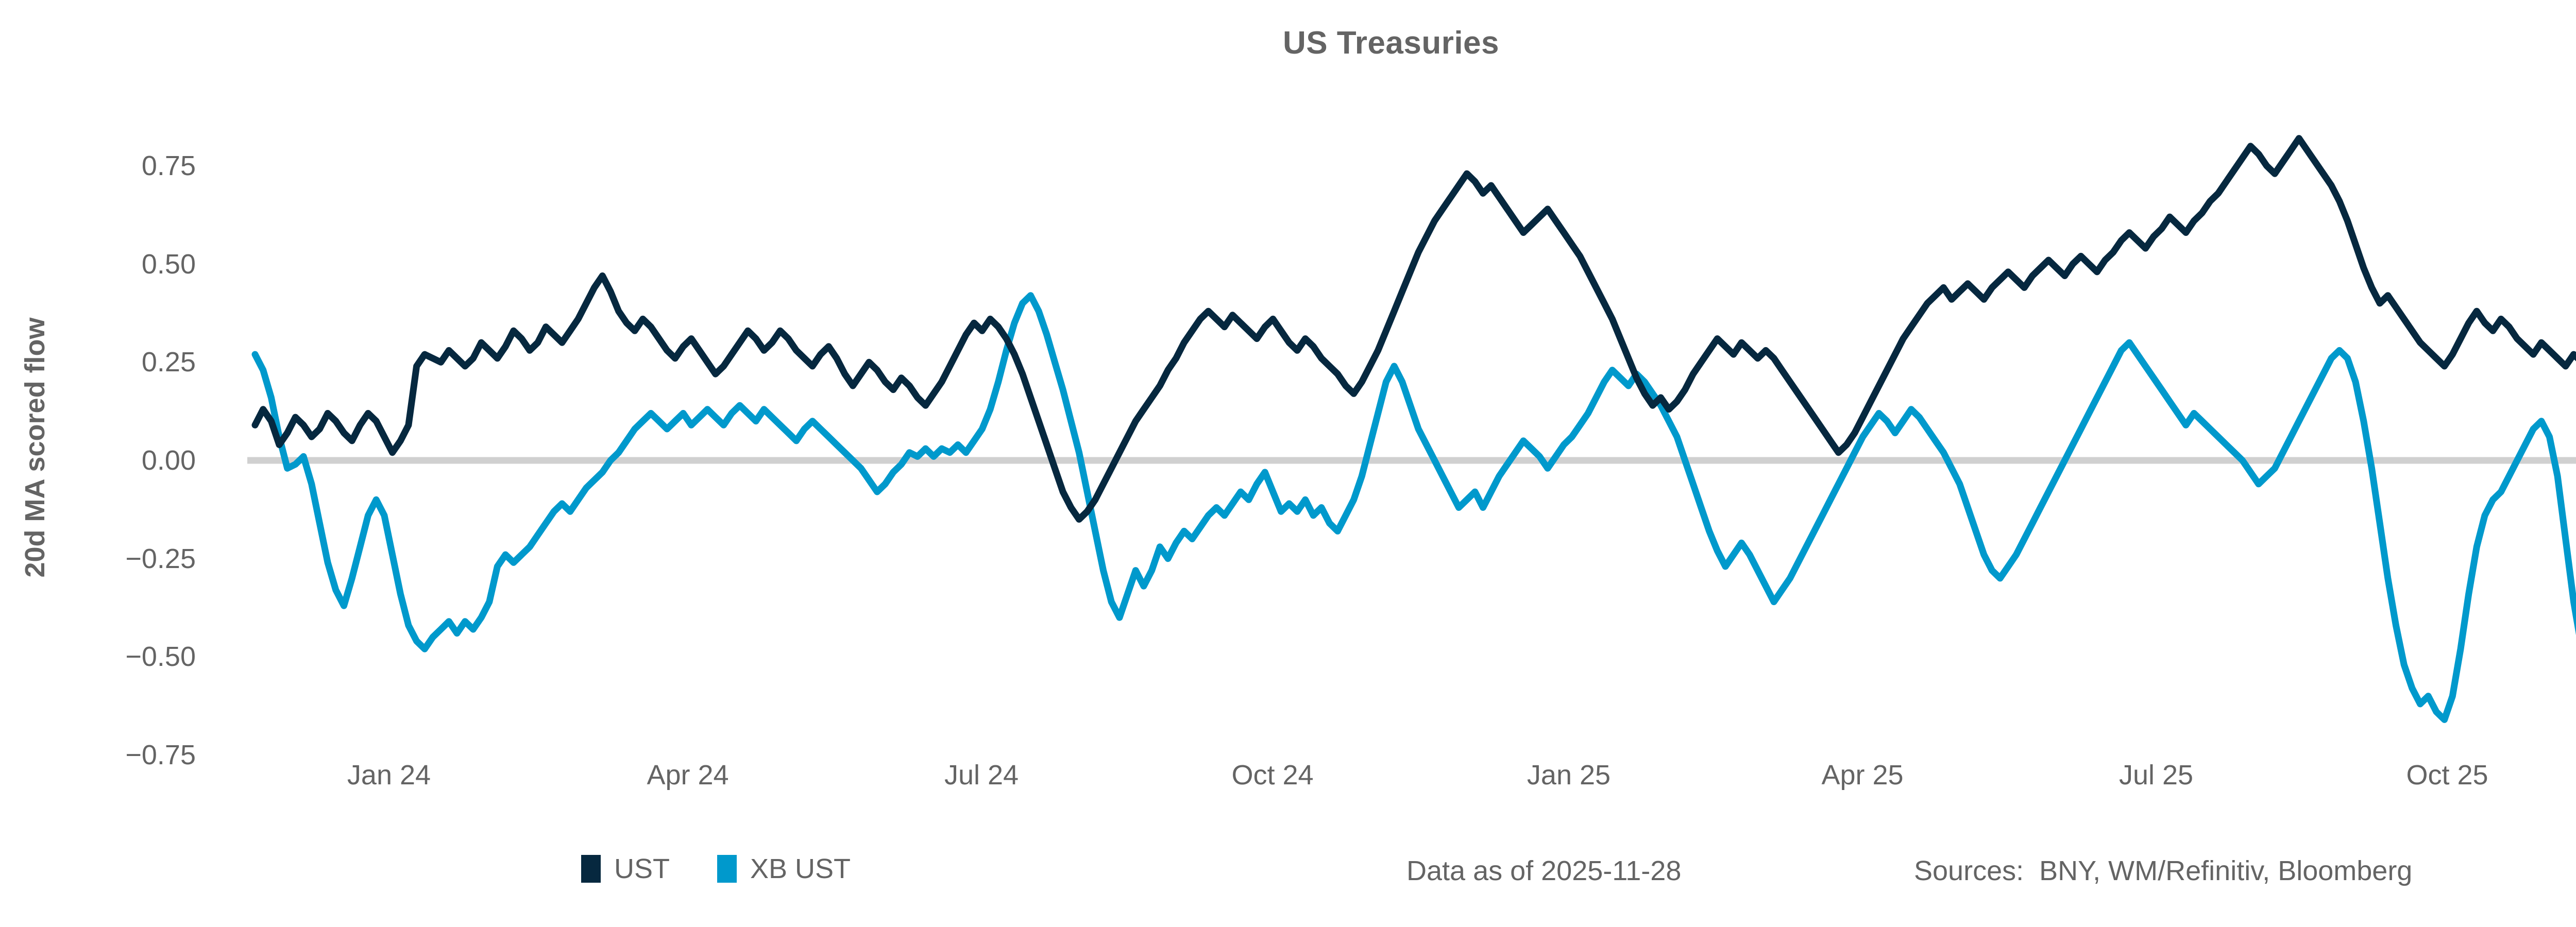  I want to click on legend-label-ust: UST, so click(642, 868).